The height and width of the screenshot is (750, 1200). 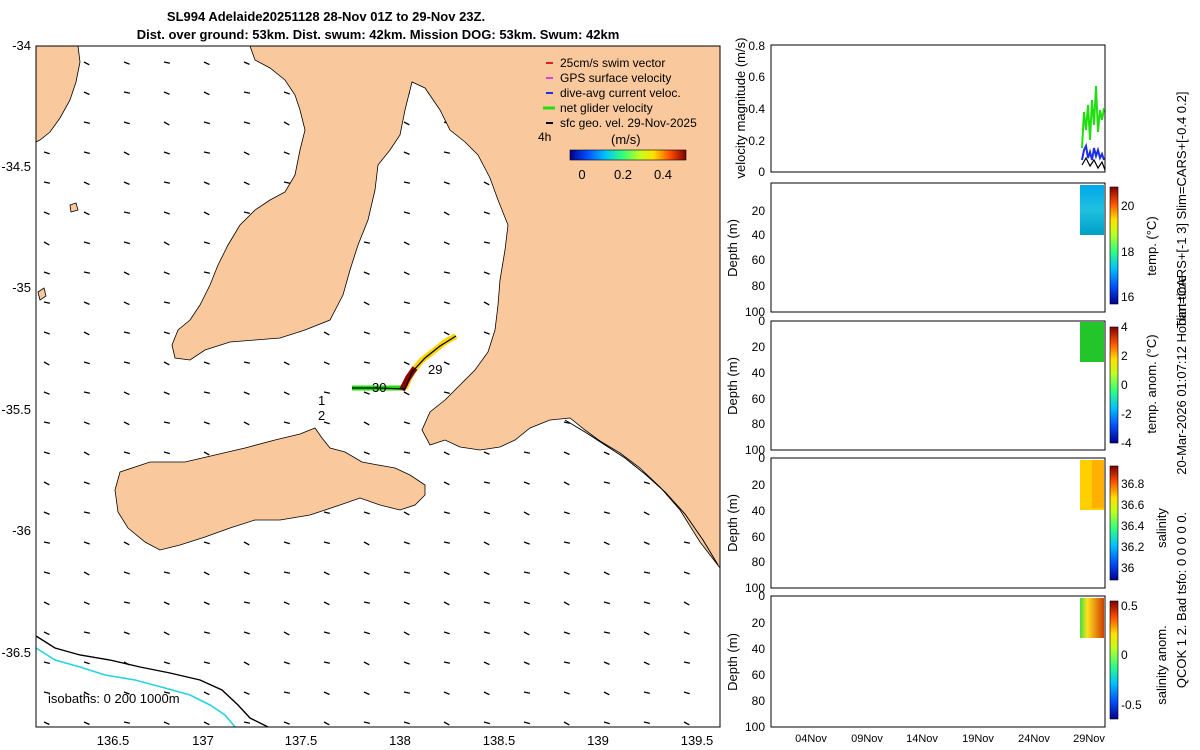 I want to click on map-lat-ticks: -34 -34.5 -35 -35.5 -36 -36.5, so click(x=16, y=349).